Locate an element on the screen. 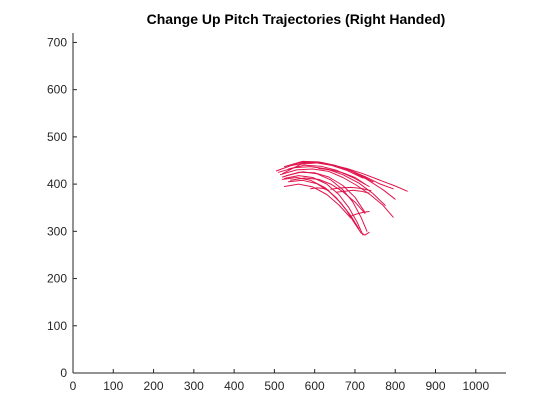  x-tick-label: 700 is located at coordinates (355, 386).